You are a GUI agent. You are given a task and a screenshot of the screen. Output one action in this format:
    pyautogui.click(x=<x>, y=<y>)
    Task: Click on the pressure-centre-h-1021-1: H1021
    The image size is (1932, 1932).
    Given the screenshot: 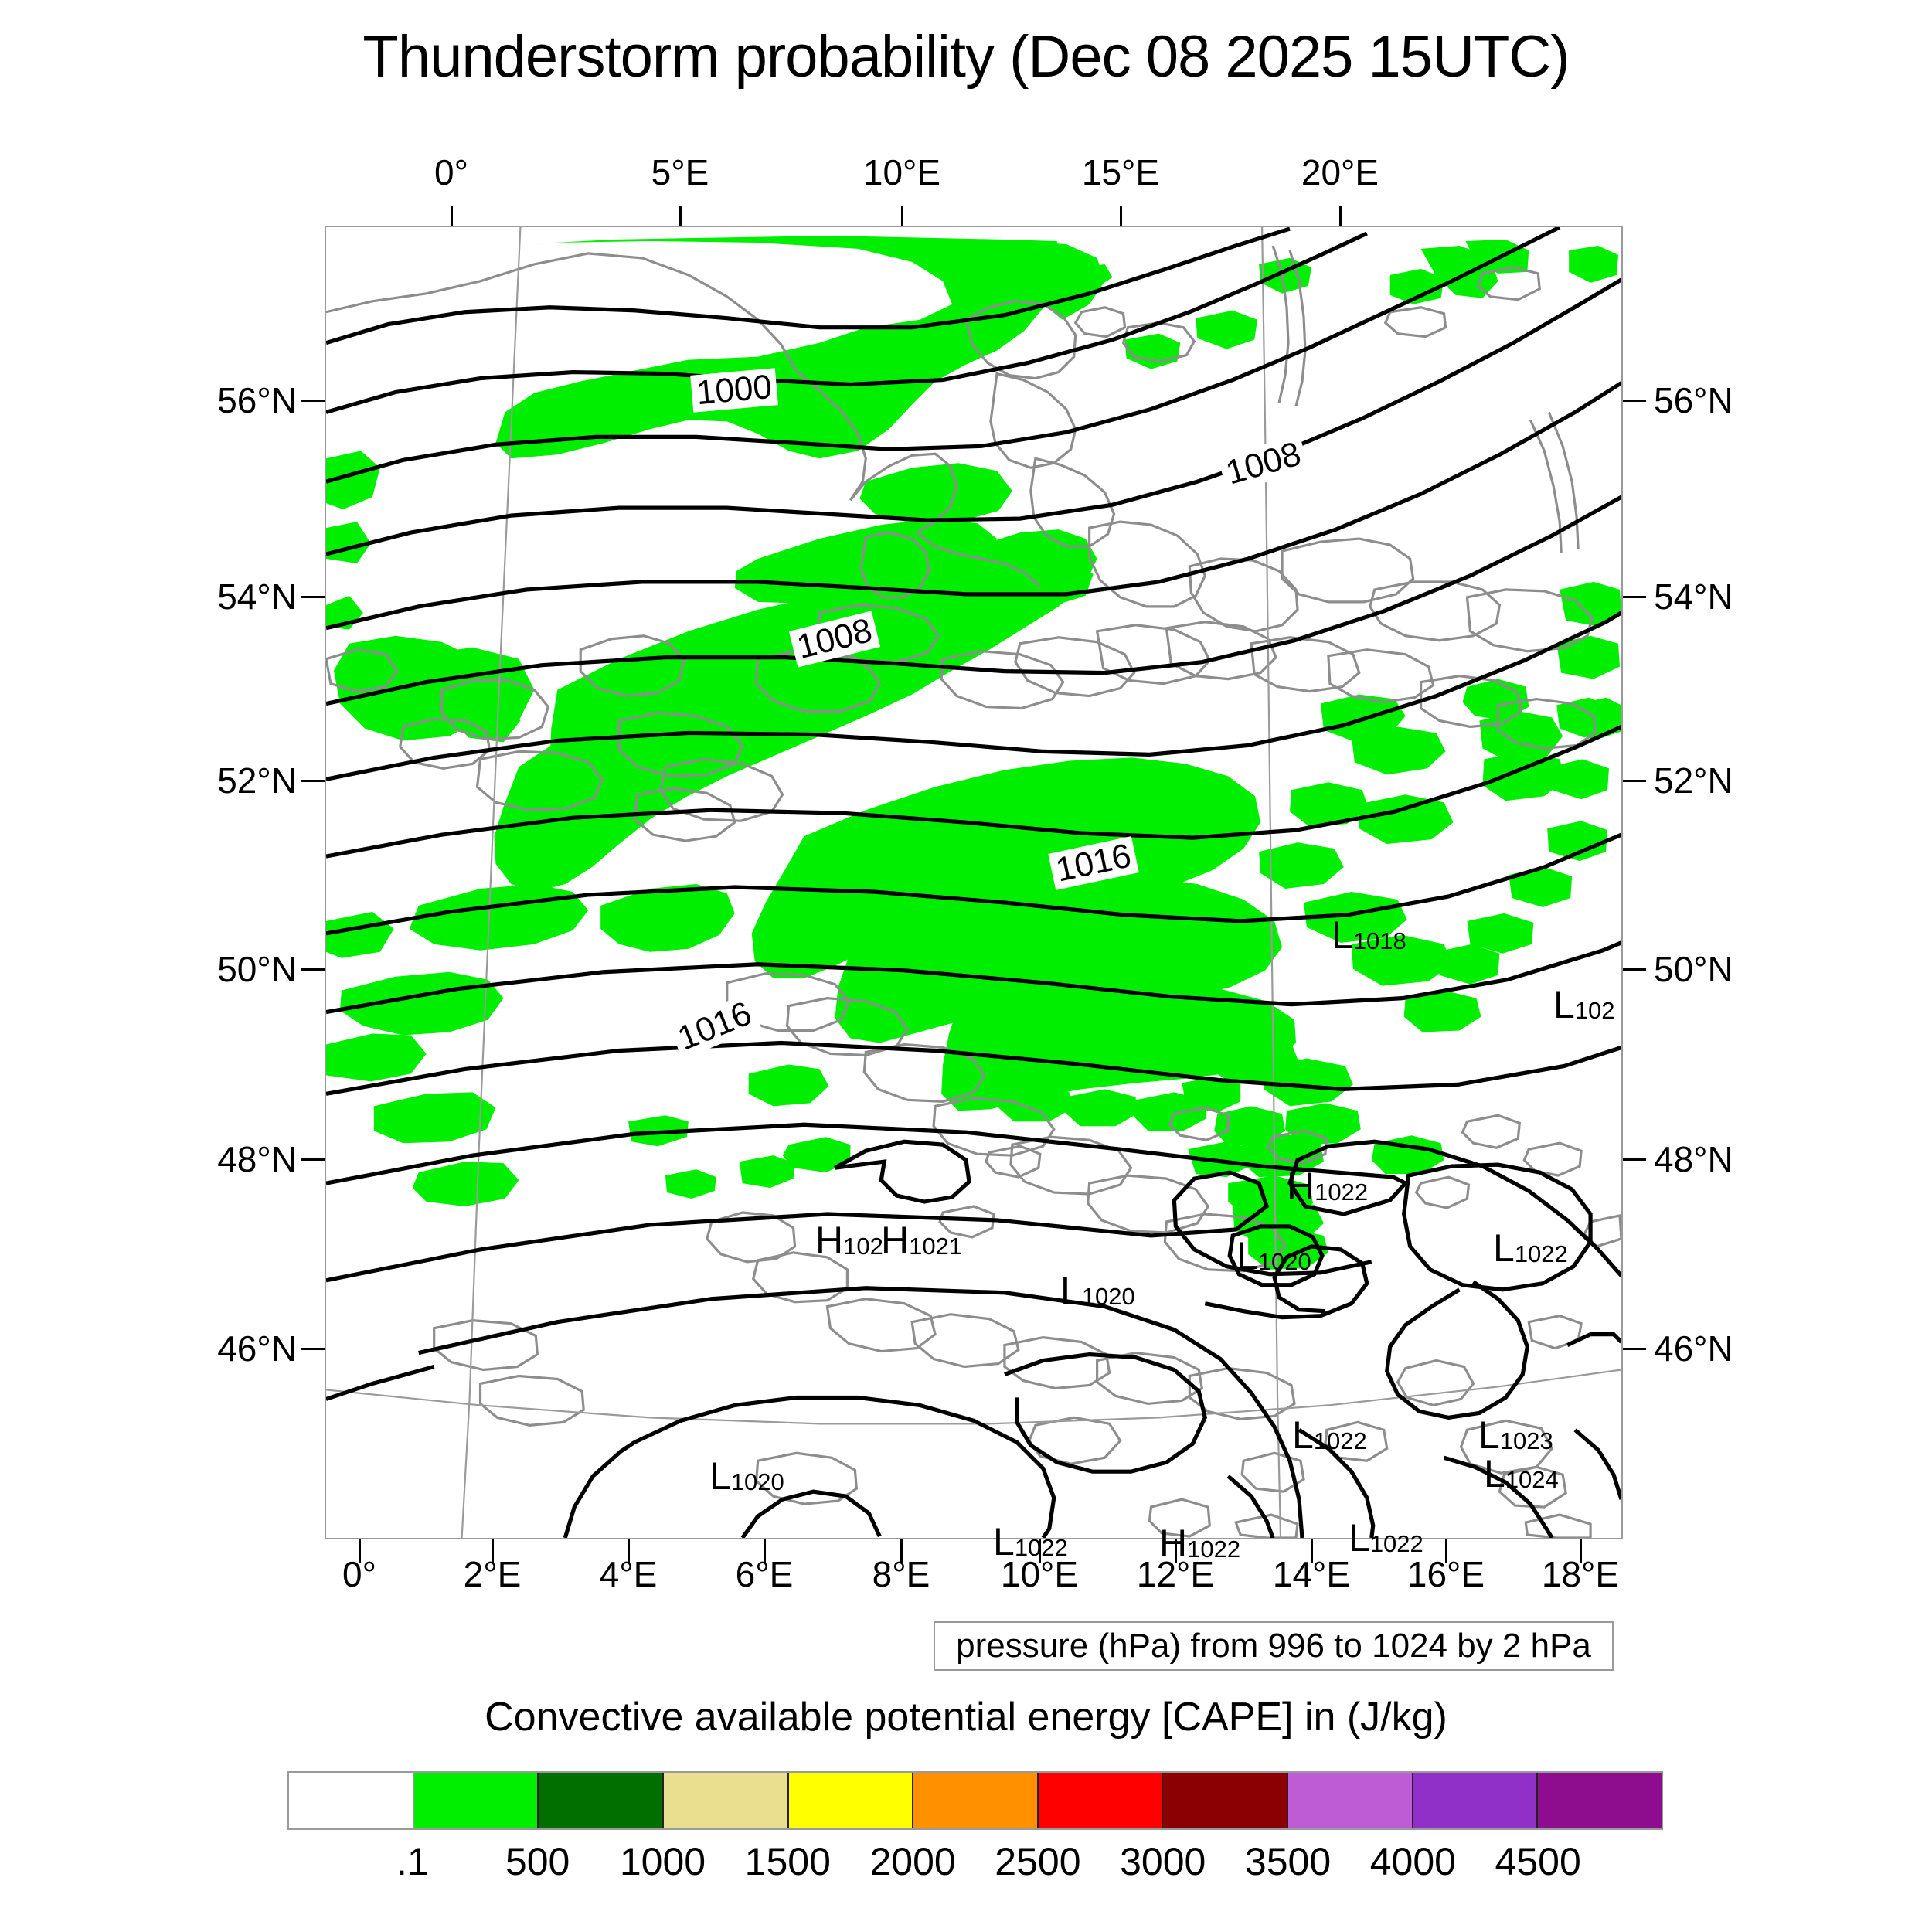 What is the action you would take?
    pyautogui.click(x=921, y=1241)
    